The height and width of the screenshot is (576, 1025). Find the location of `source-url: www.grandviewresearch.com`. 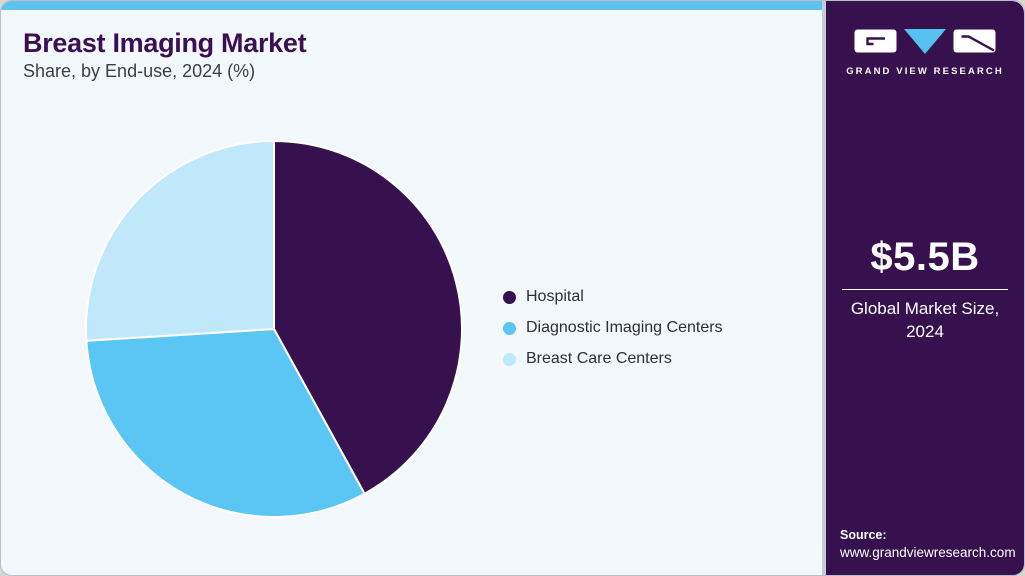

source-url: www.grandviewresearch.com is located at coordinates (928, 552).